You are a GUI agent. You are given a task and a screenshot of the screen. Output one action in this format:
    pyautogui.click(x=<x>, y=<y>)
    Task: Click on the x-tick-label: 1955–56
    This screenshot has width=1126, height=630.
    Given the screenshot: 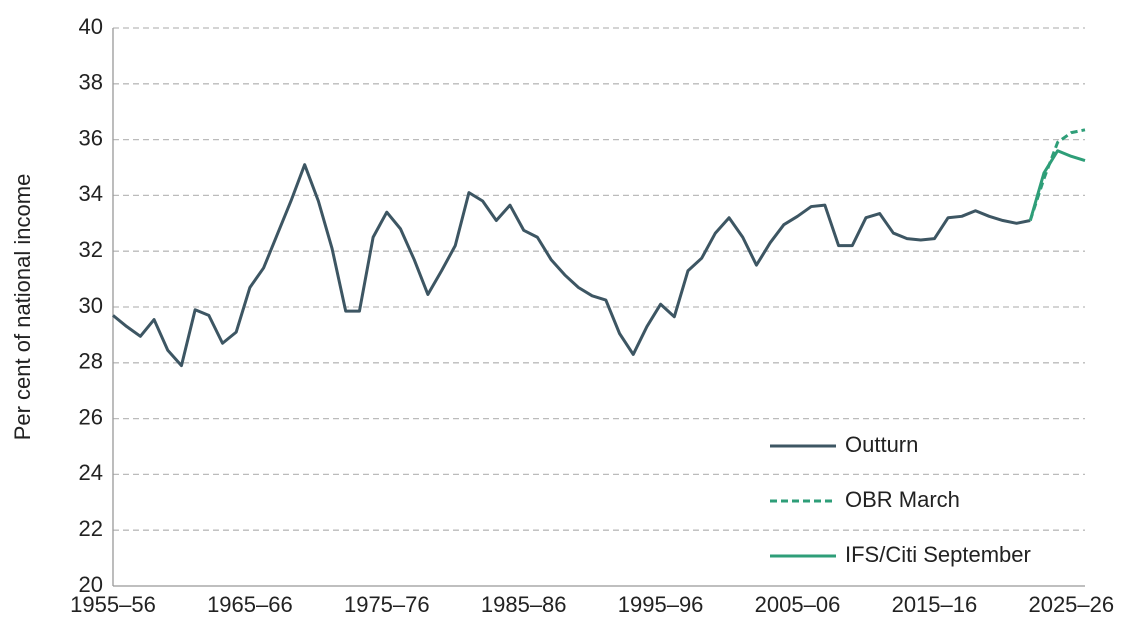 What is the action you would take?
    pyautogui.click(x=113, y=604)
    